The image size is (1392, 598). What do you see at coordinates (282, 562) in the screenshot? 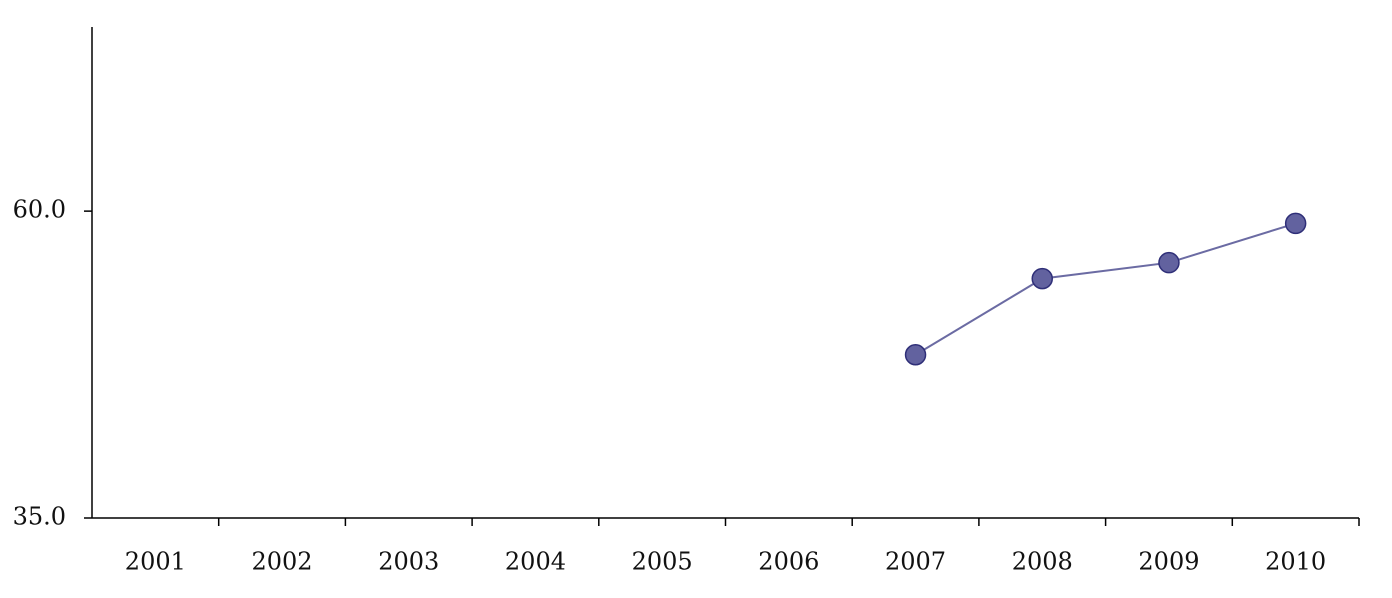
I see `x-tick-label: 2002` at bounding box center [282, 562].